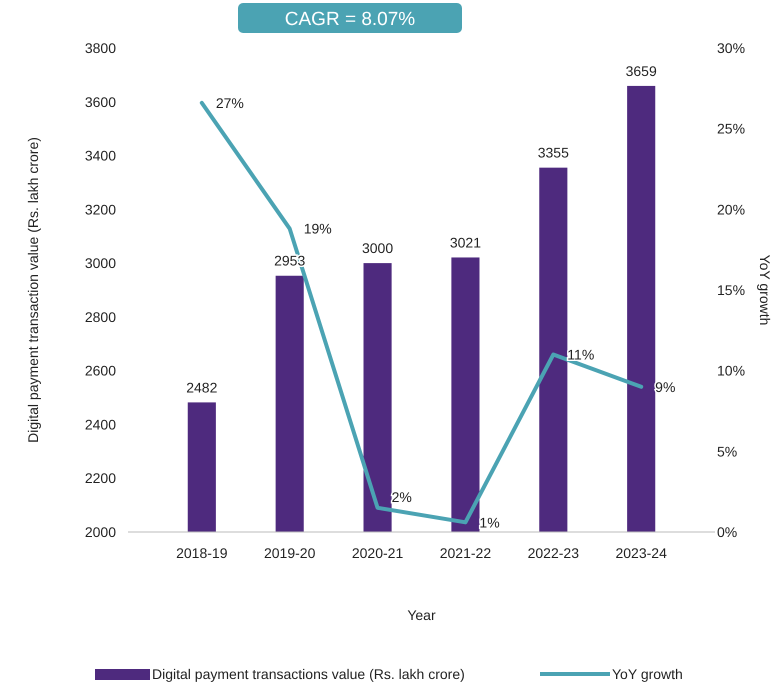 This screenshot has width=779, height=685. Describe the element at coordinates (554, 152) in the screenshot. I see `data-label: 3355` at that location.